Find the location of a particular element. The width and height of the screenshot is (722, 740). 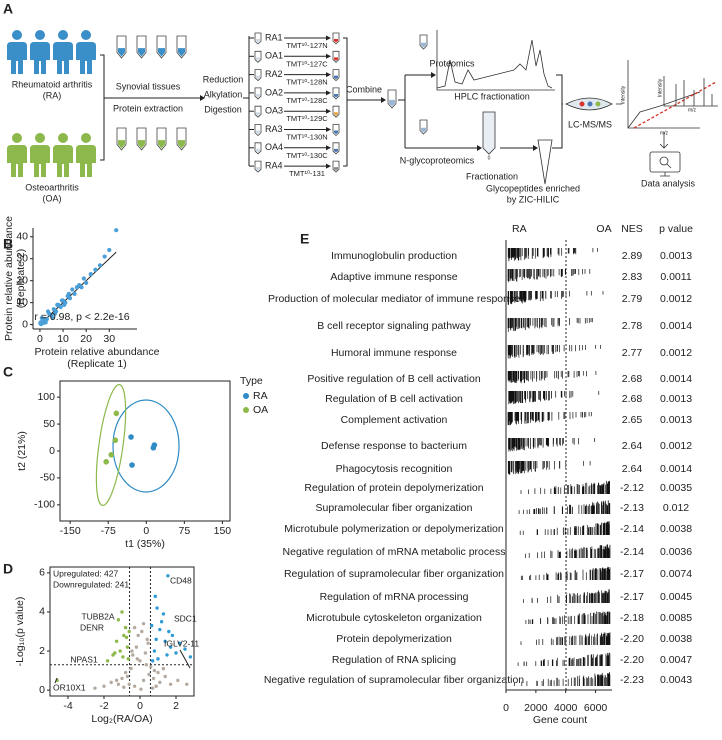

branch-label: Proteomics is located at coordinates (452, 63).